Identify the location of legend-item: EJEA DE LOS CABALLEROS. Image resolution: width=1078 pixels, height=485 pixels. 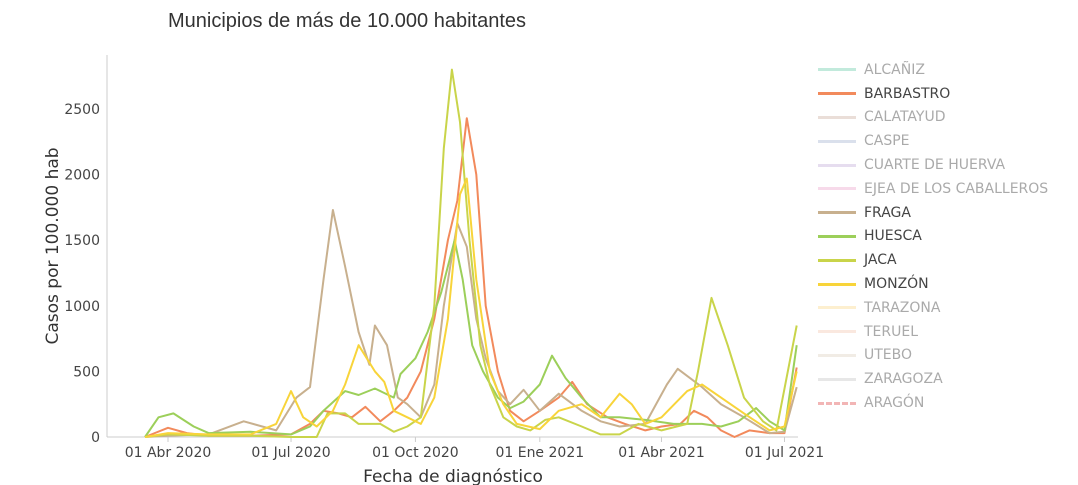
(933, 189).